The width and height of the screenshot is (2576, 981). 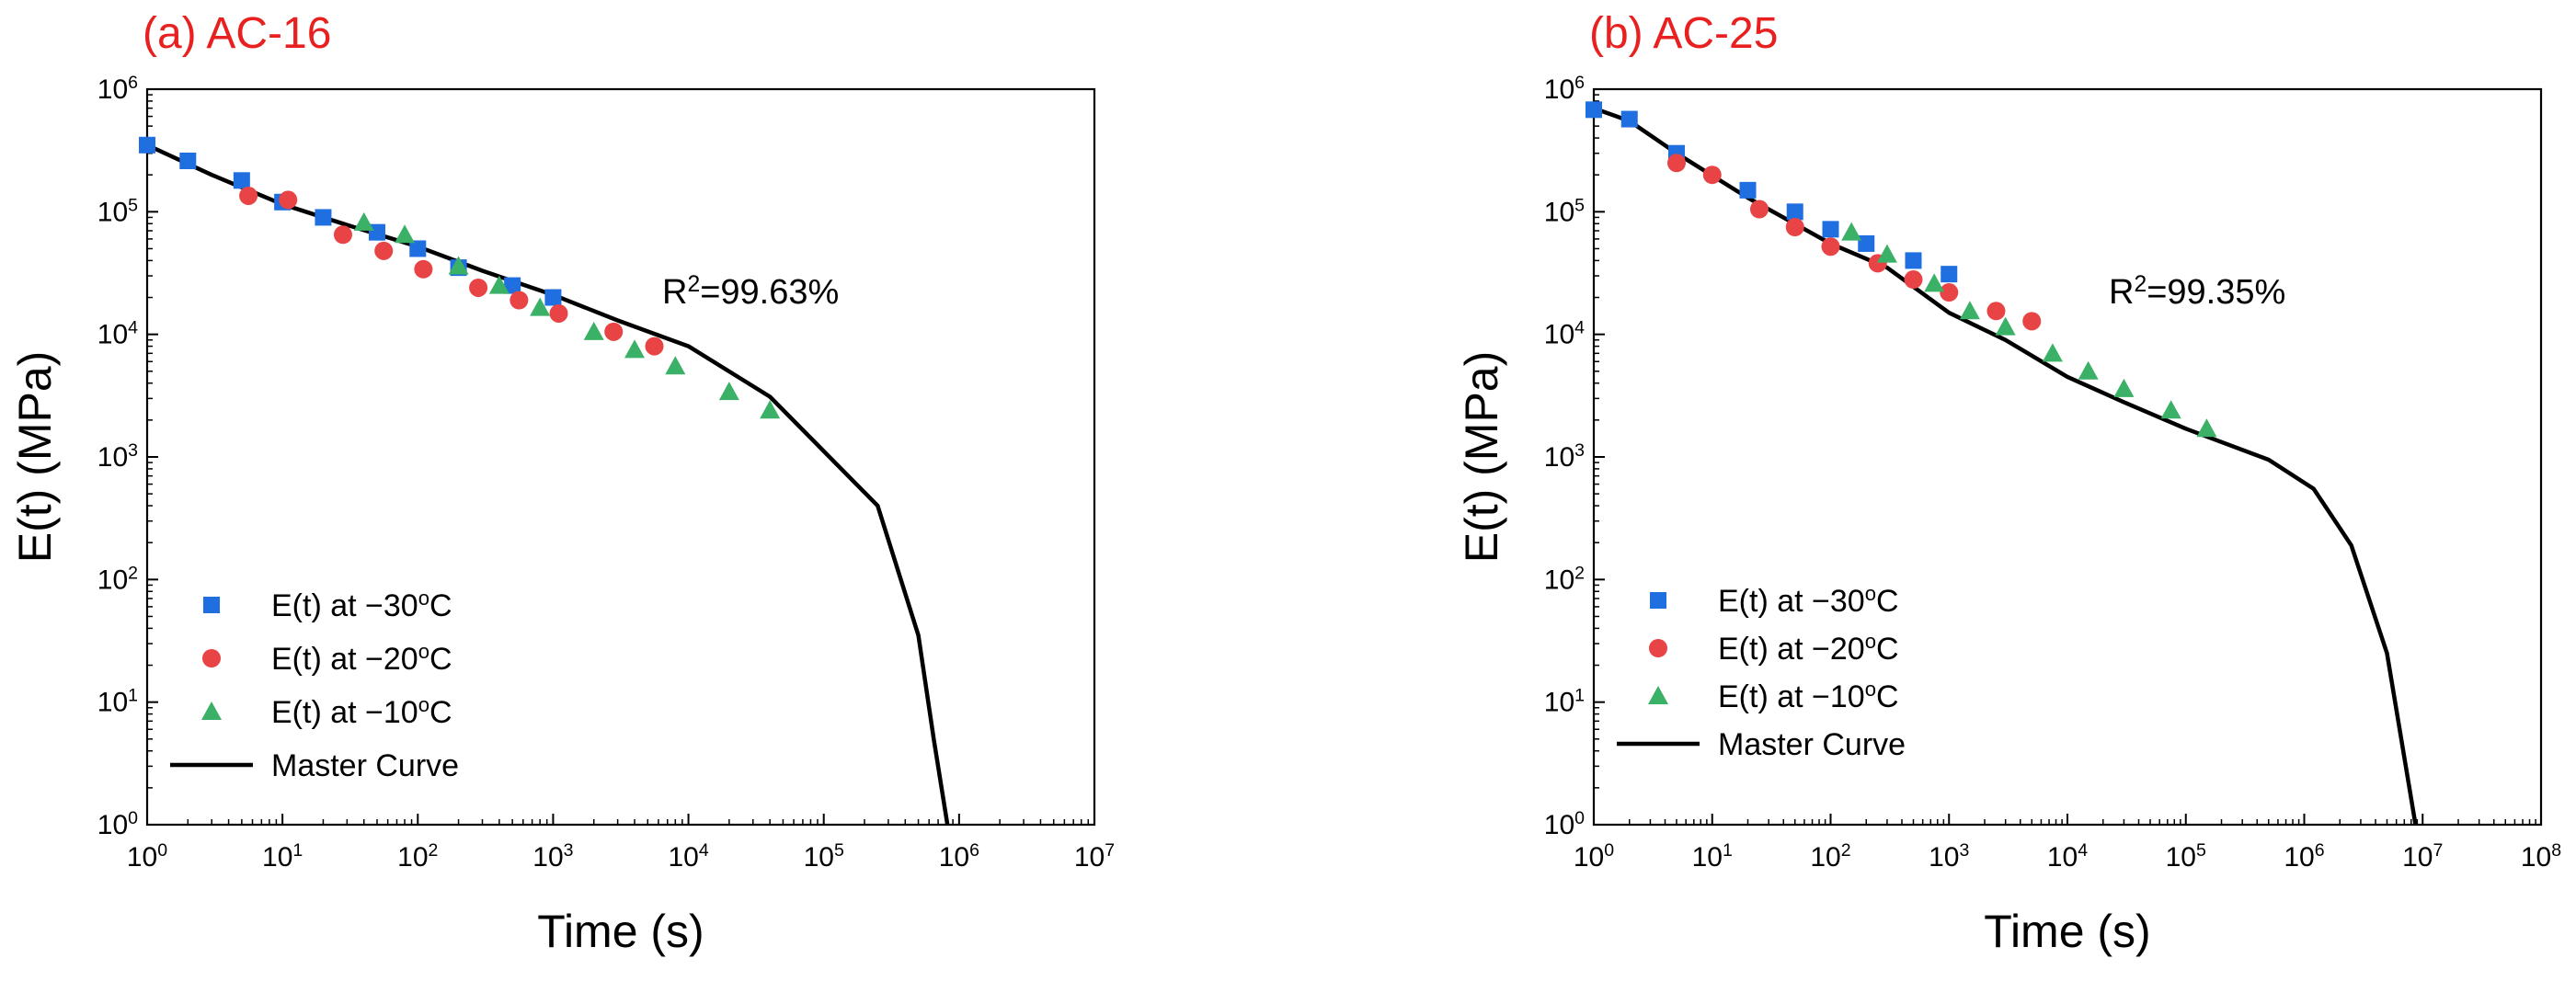 I want to click on series-triangle, so click(x=567, y=315).